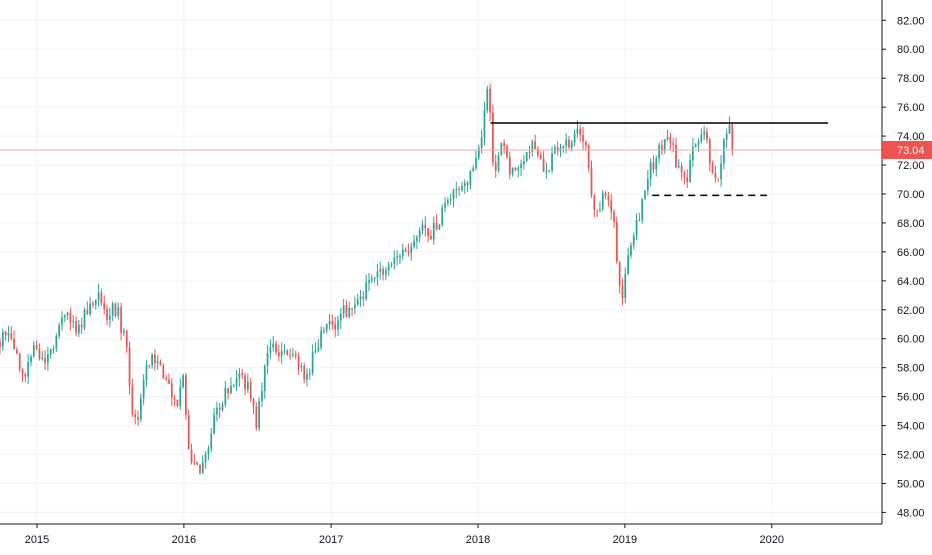 The image size is (932, 555). What do you see at coordinates (441, 159) in the screenshot?
I see `drawn-lines` at bounding box center [441, 159].